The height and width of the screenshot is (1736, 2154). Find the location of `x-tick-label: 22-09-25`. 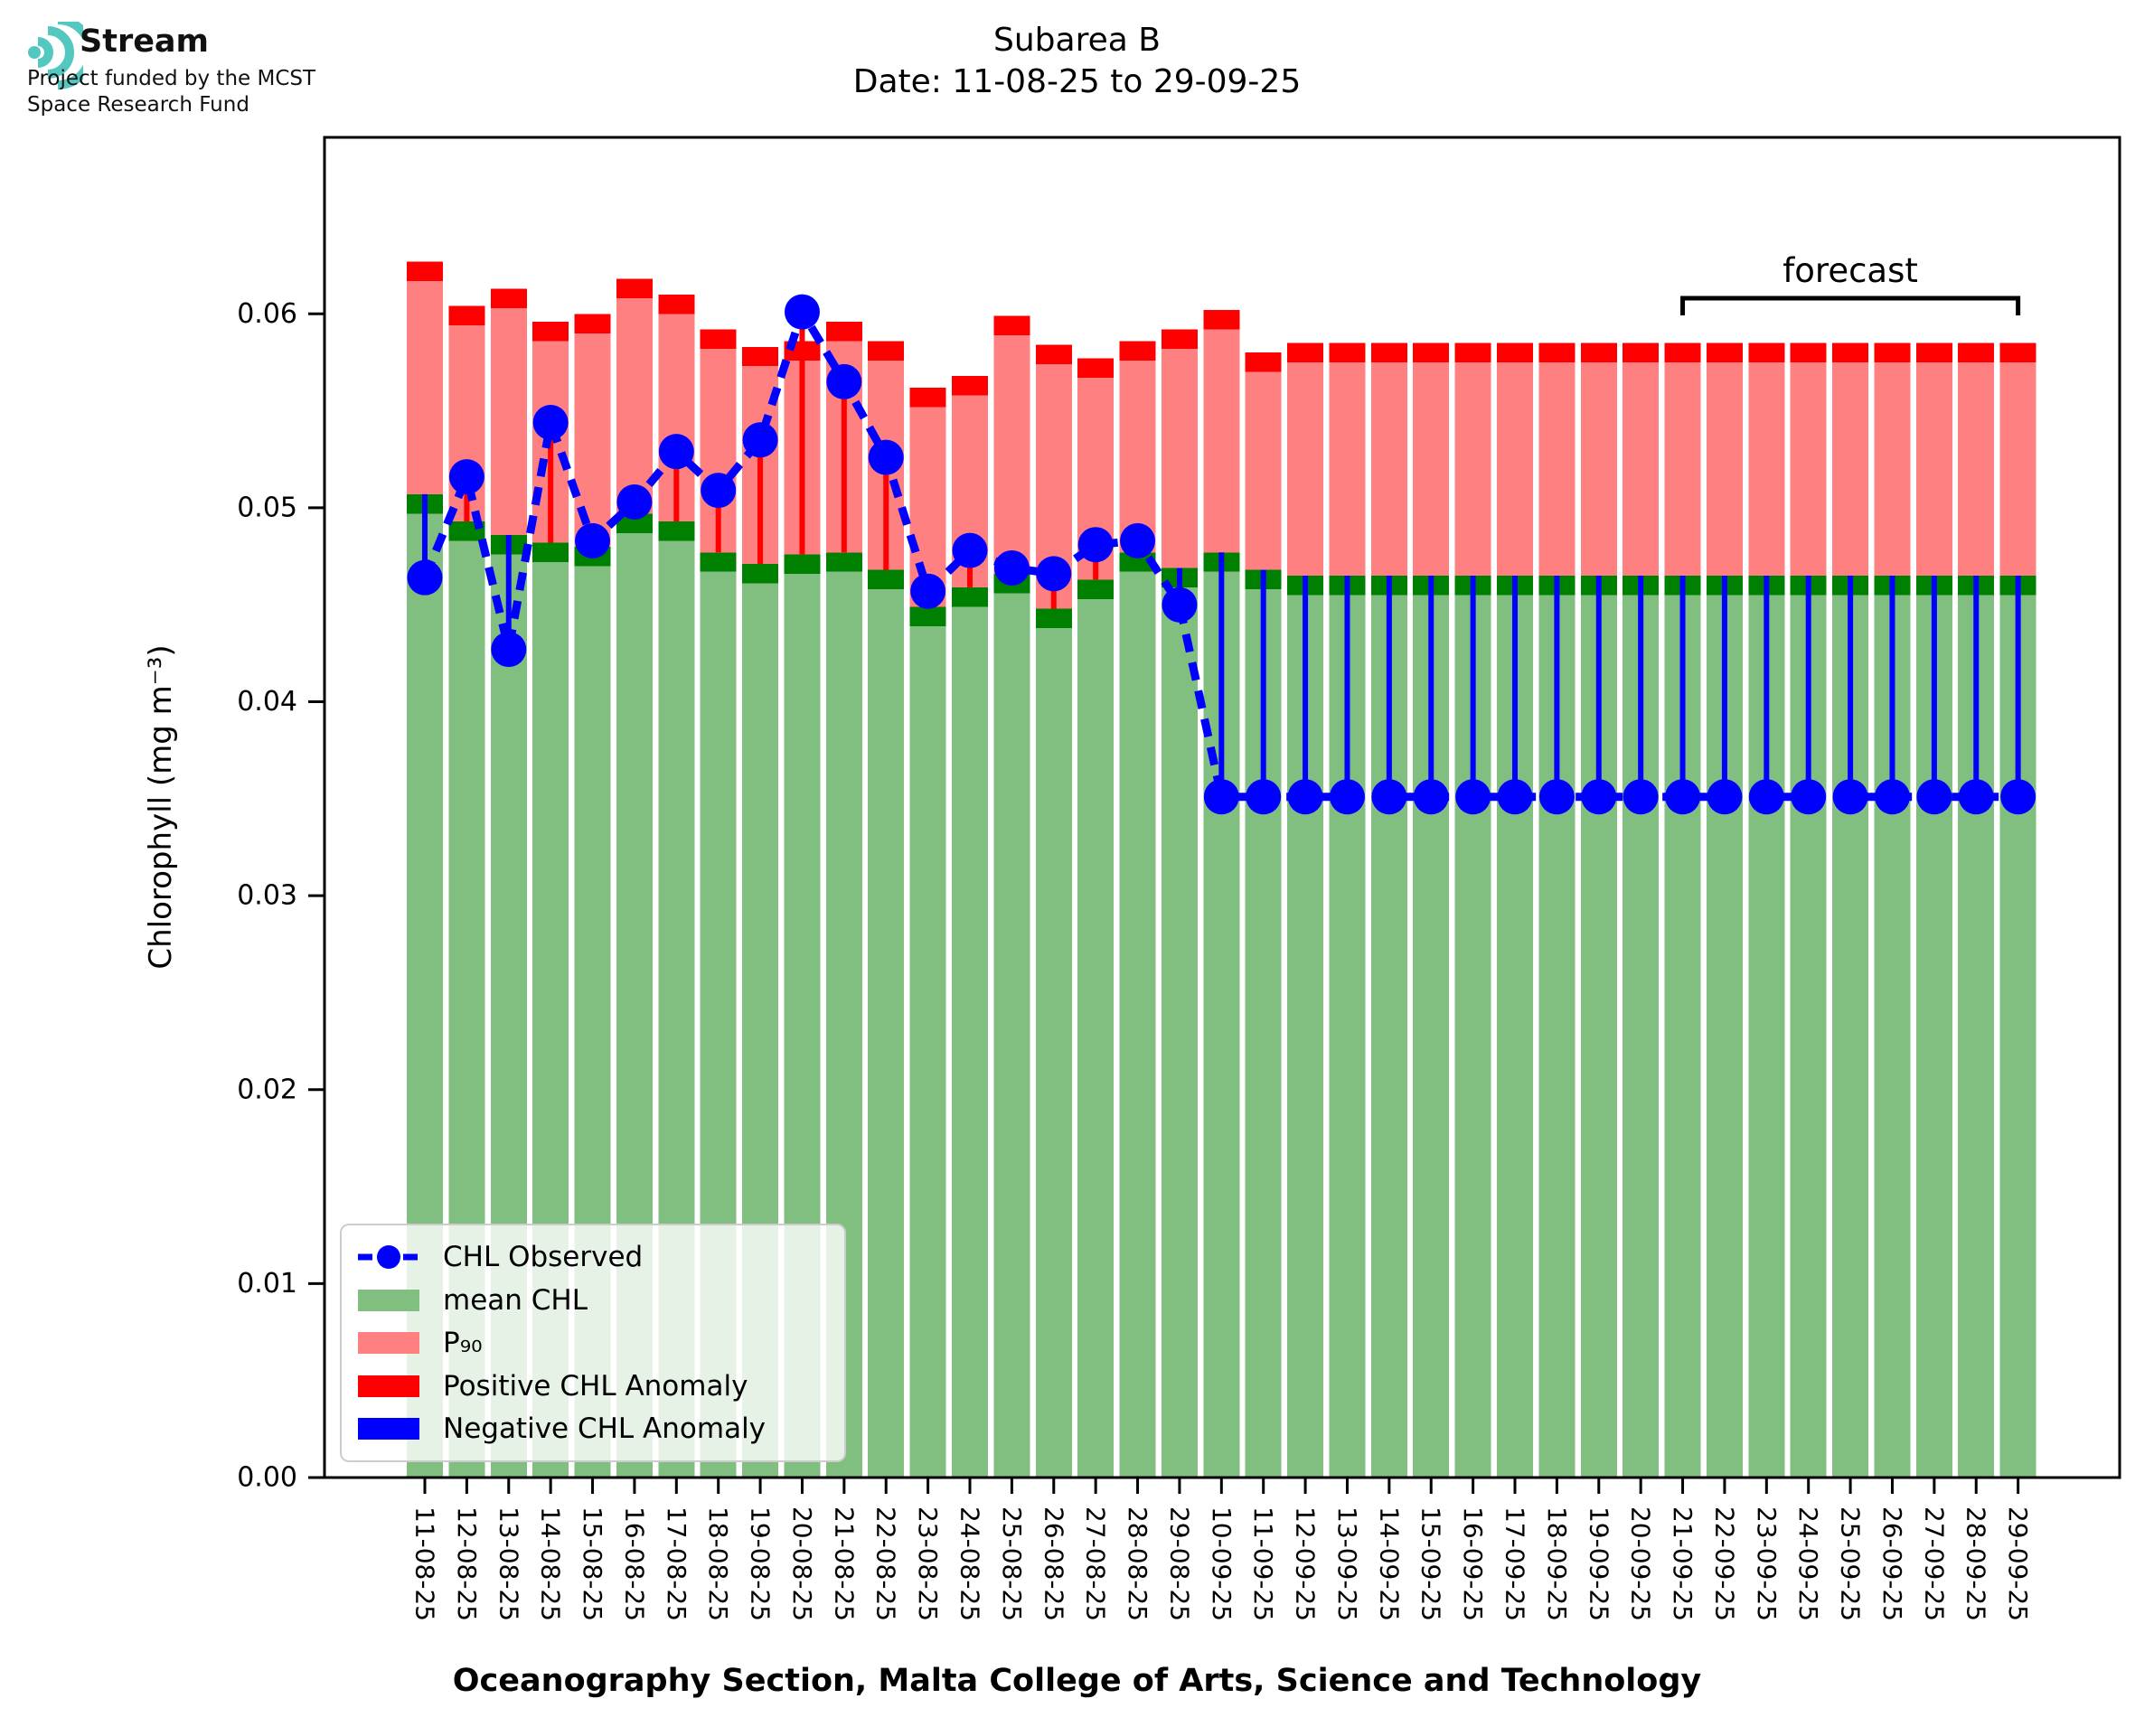

x-tick-label: 22-09-25 is located at coordinates (1724, 1564).